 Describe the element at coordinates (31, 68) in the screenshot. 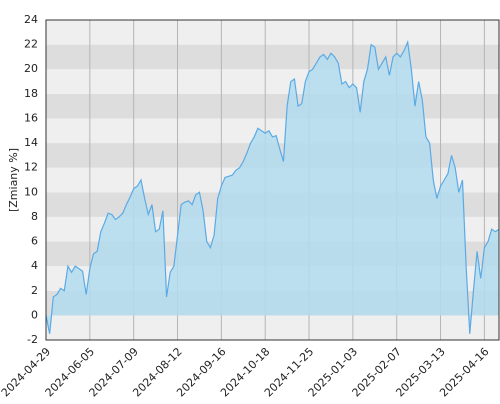

I see `y-tick-label: 20` at that location.